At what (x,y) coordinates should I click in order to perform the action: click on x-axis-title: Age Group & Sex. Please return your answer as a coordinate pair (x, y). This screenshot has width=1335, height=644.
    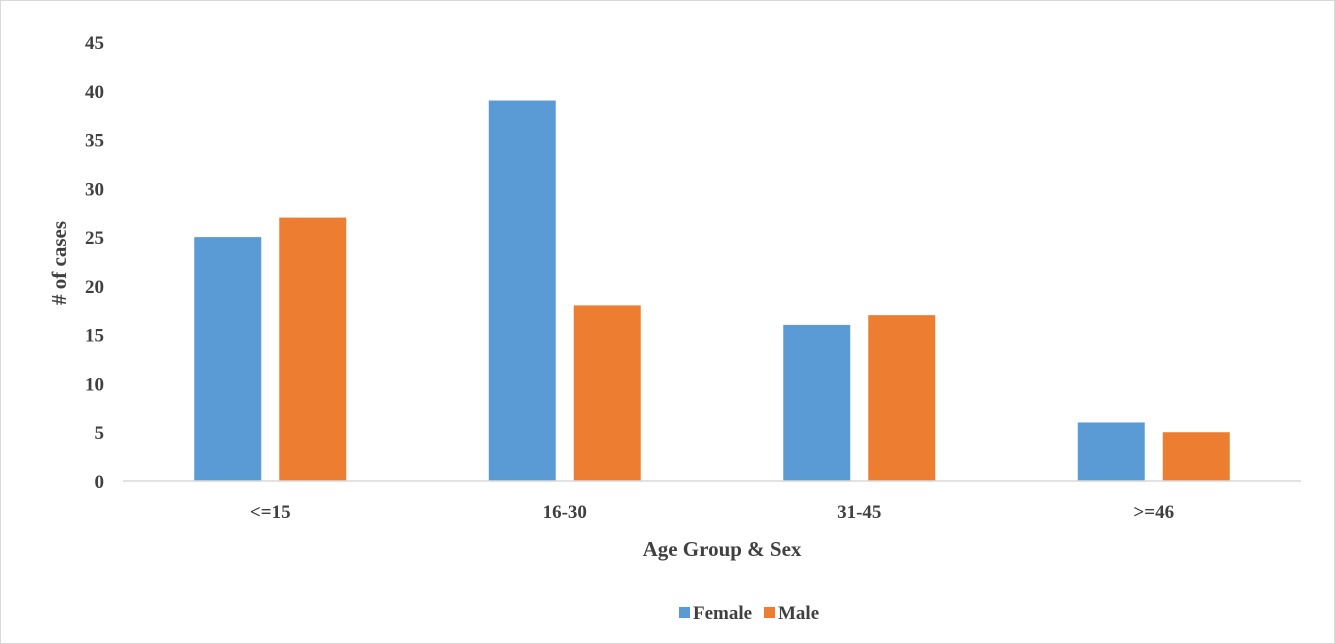
    Looking at the image, I should click on (722, 549).